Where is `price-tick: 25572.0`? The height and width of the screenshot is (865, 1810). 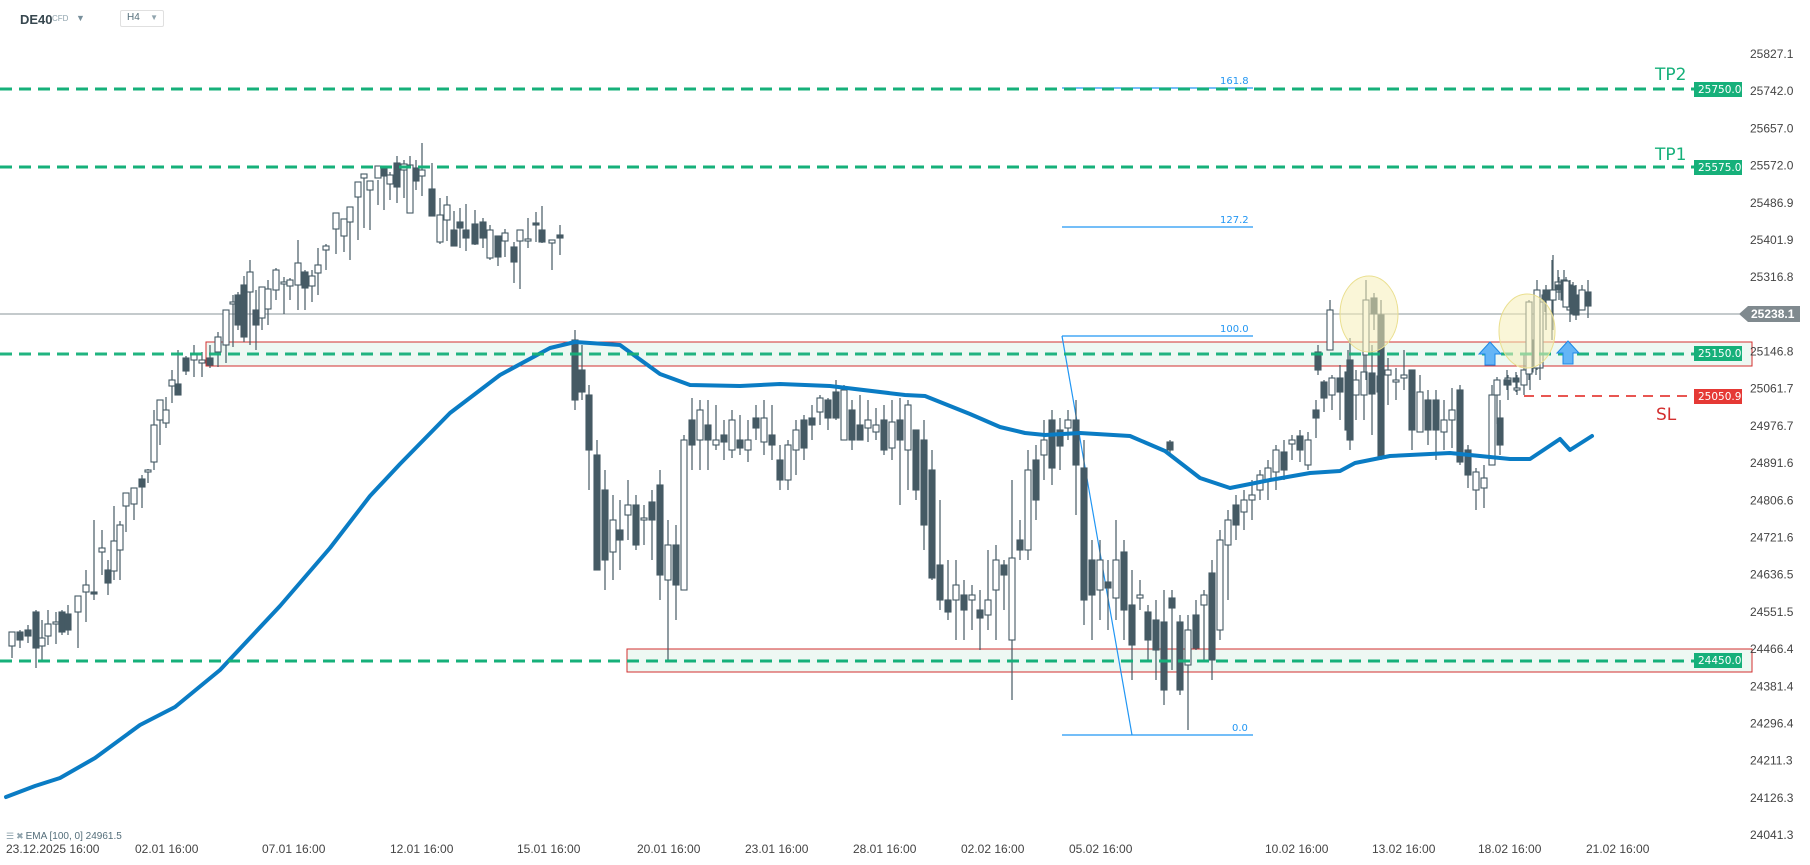 price-tick: 25572.0 is located at coordinates (1772, 166).